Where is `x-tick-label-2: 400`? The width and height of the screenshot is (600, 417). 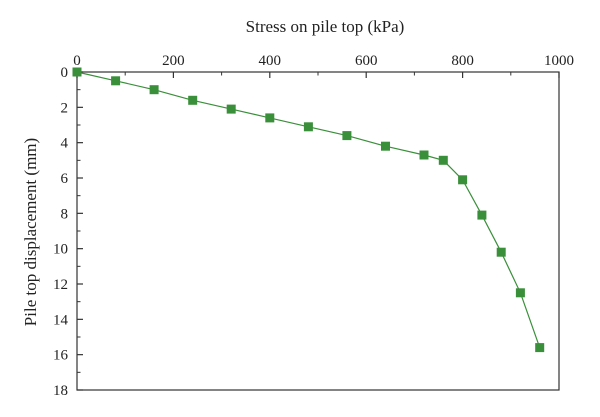
x-tick-label-2: 400 is located at coordinates (270, 61).